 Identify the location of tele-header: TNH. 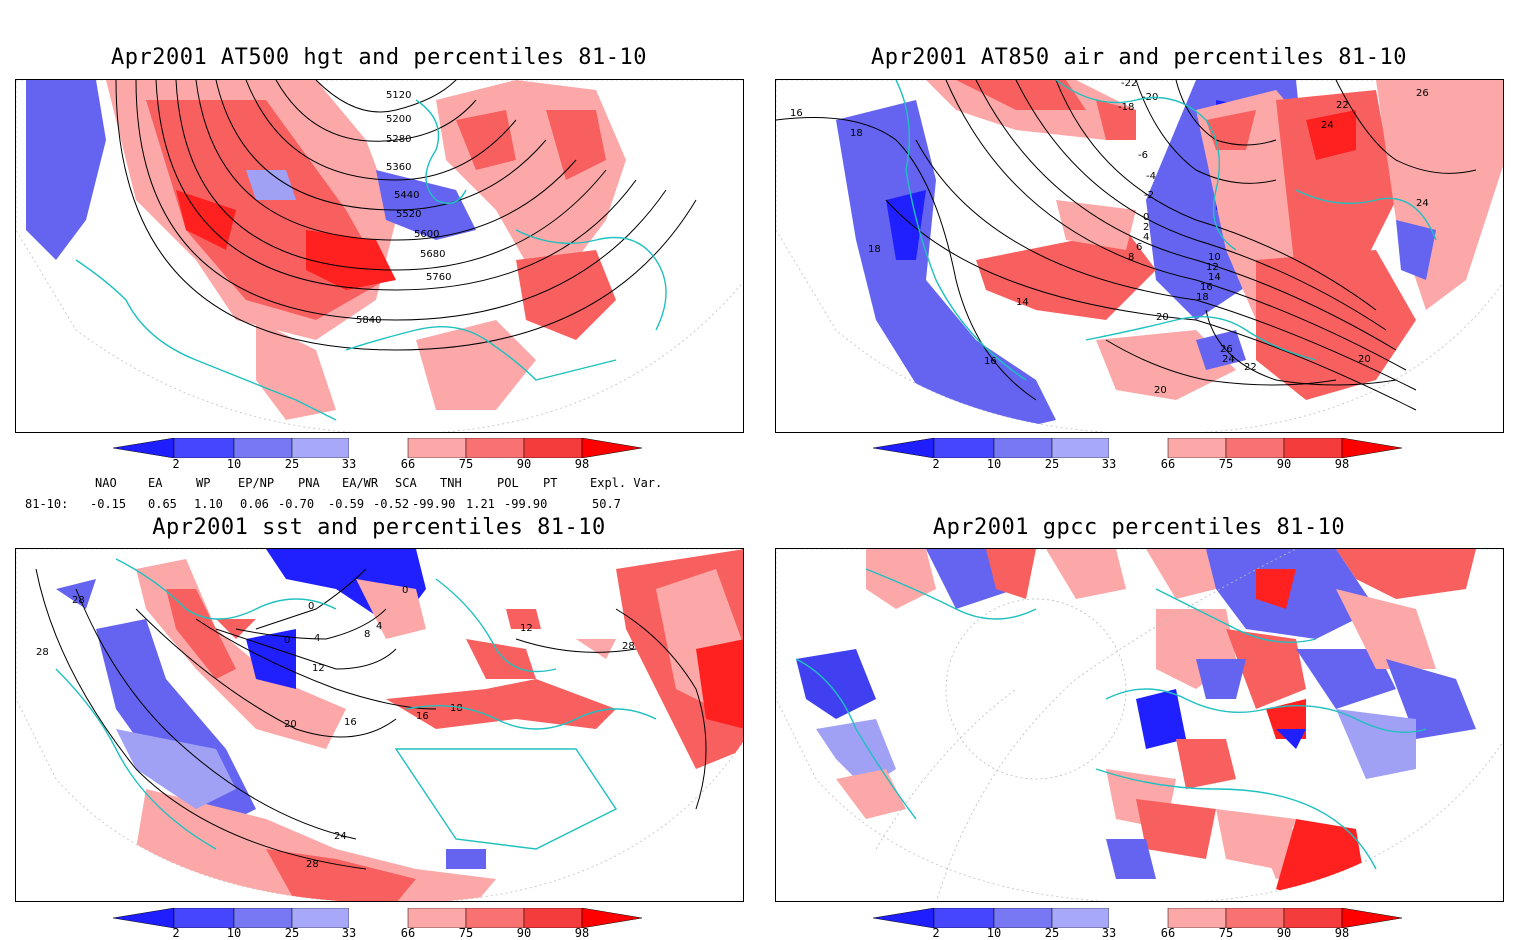
(451, 483).